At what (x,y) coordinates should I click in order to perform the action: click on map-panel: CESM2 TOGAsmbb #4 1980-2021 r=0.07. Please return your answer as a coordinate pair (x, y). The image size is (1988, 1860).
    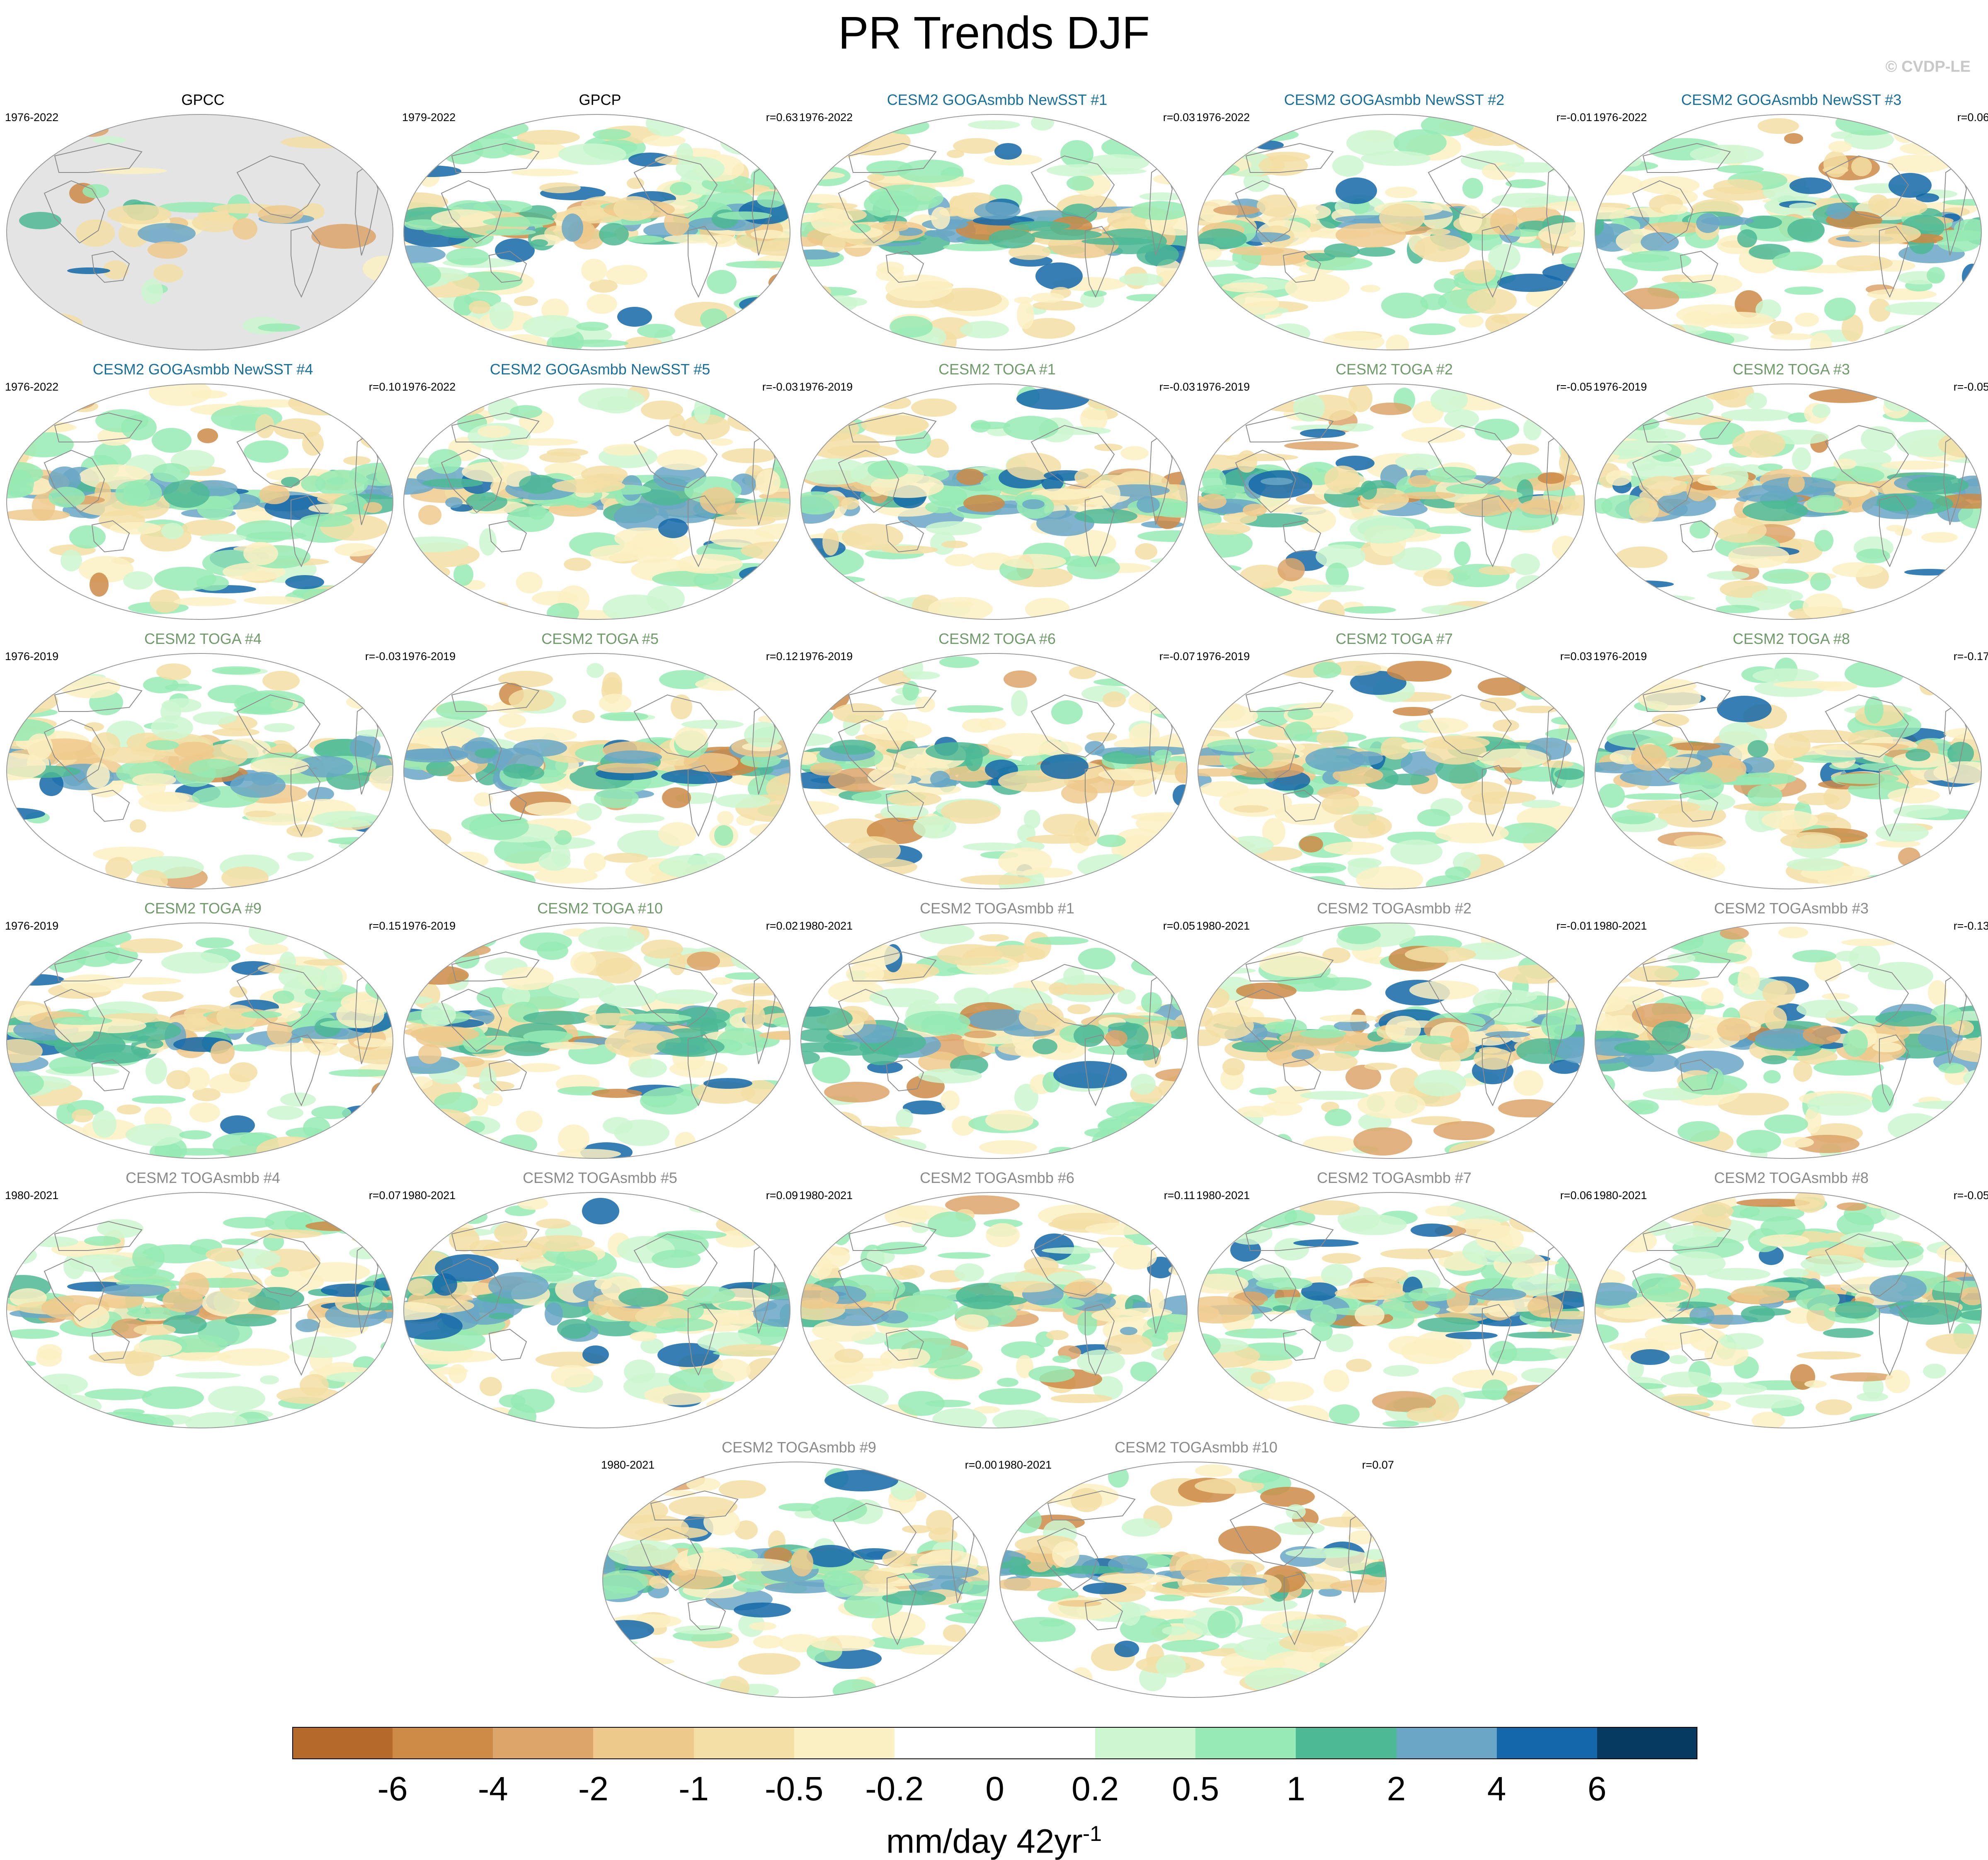
    Looking at the image, I should click on (203, 1302).